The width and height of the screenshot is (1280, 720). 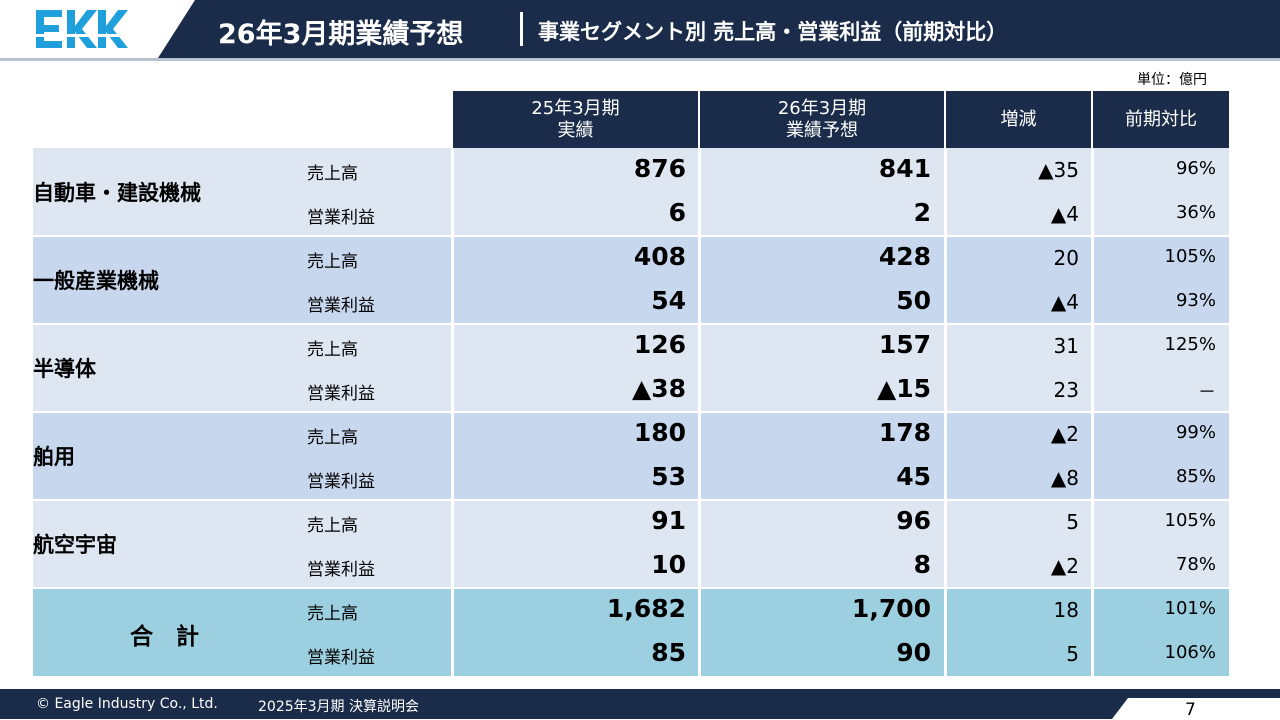 What do you see at coordinates (1190, 652) in the screenshot?
I see `ratio-value: 106%` at bounding box center [1190, 652].